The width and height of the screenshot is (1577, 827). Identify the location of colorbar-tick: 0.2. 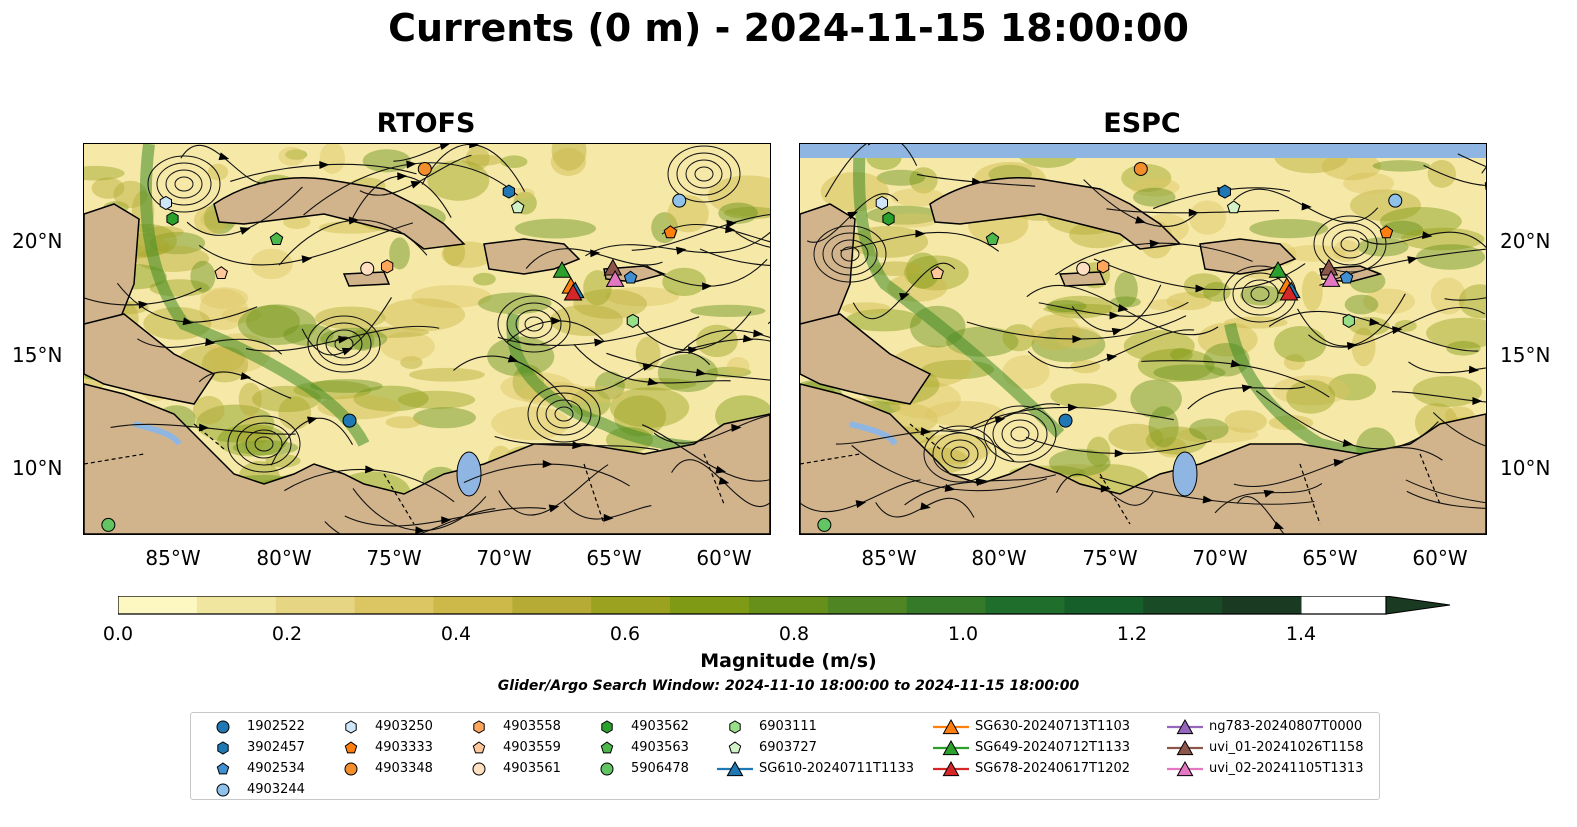
(287, 634).